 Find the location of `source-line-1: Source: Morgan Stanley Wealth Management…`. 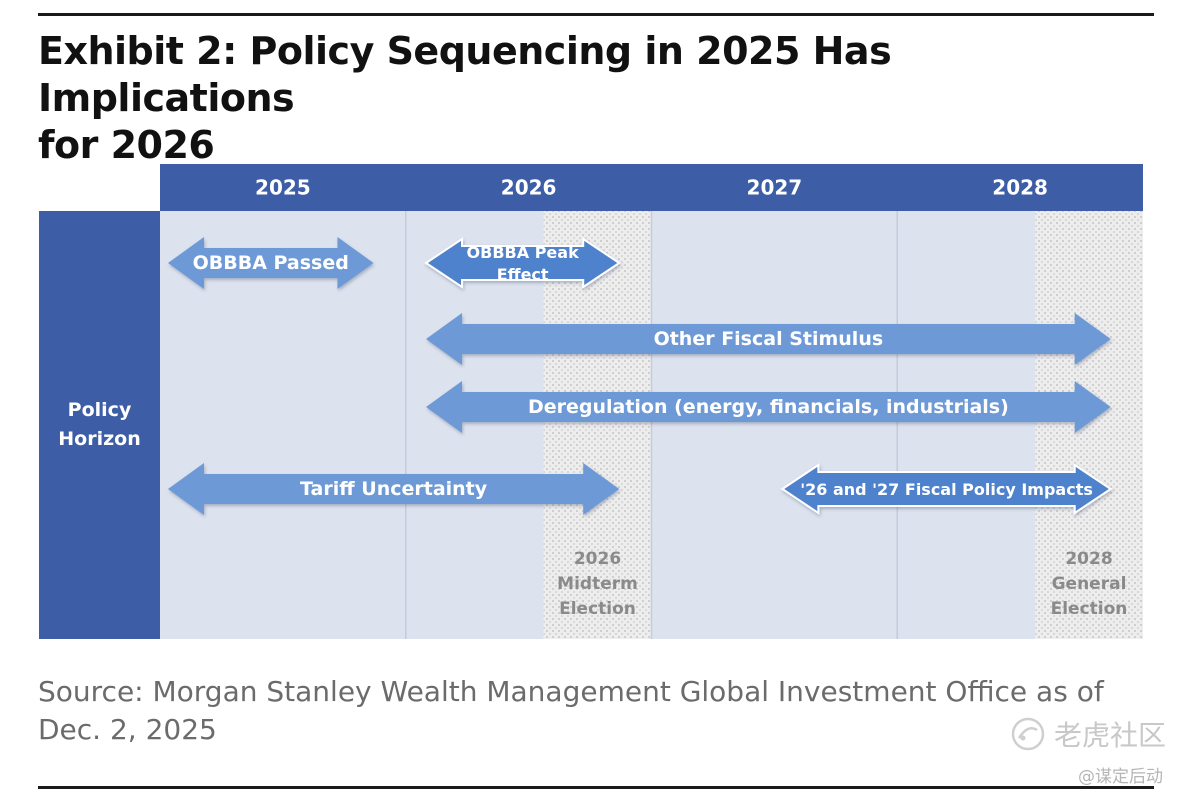

source-line-1: Source: Morgan Stanley Wealth Management… is located at coordinates (571, 691).